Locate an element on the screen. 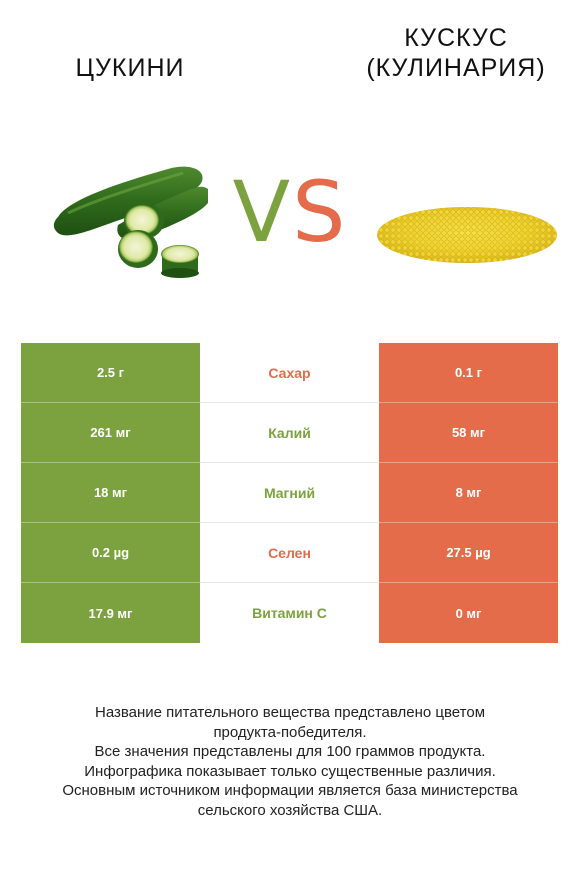  vs-letter-s: S is located at coordinates (320, 212).